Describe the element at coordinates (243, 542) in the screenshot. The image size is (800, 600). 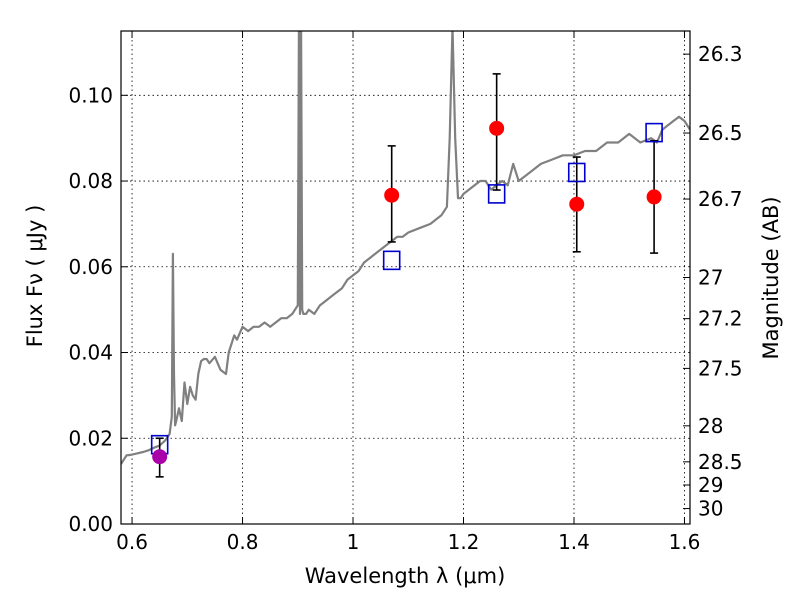
I see `x-tick-label: 0.8` at that location.